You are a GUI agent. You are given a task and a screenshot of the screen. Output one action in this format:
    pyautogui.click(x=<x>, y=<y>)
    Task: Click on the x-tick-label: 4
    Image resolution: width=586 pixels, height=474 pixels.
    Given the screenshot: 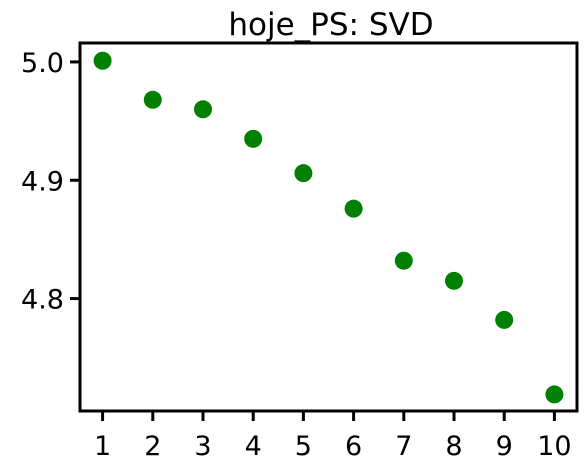 What is the action you would take?
    pyautogui.click(x=253, y=446)
    